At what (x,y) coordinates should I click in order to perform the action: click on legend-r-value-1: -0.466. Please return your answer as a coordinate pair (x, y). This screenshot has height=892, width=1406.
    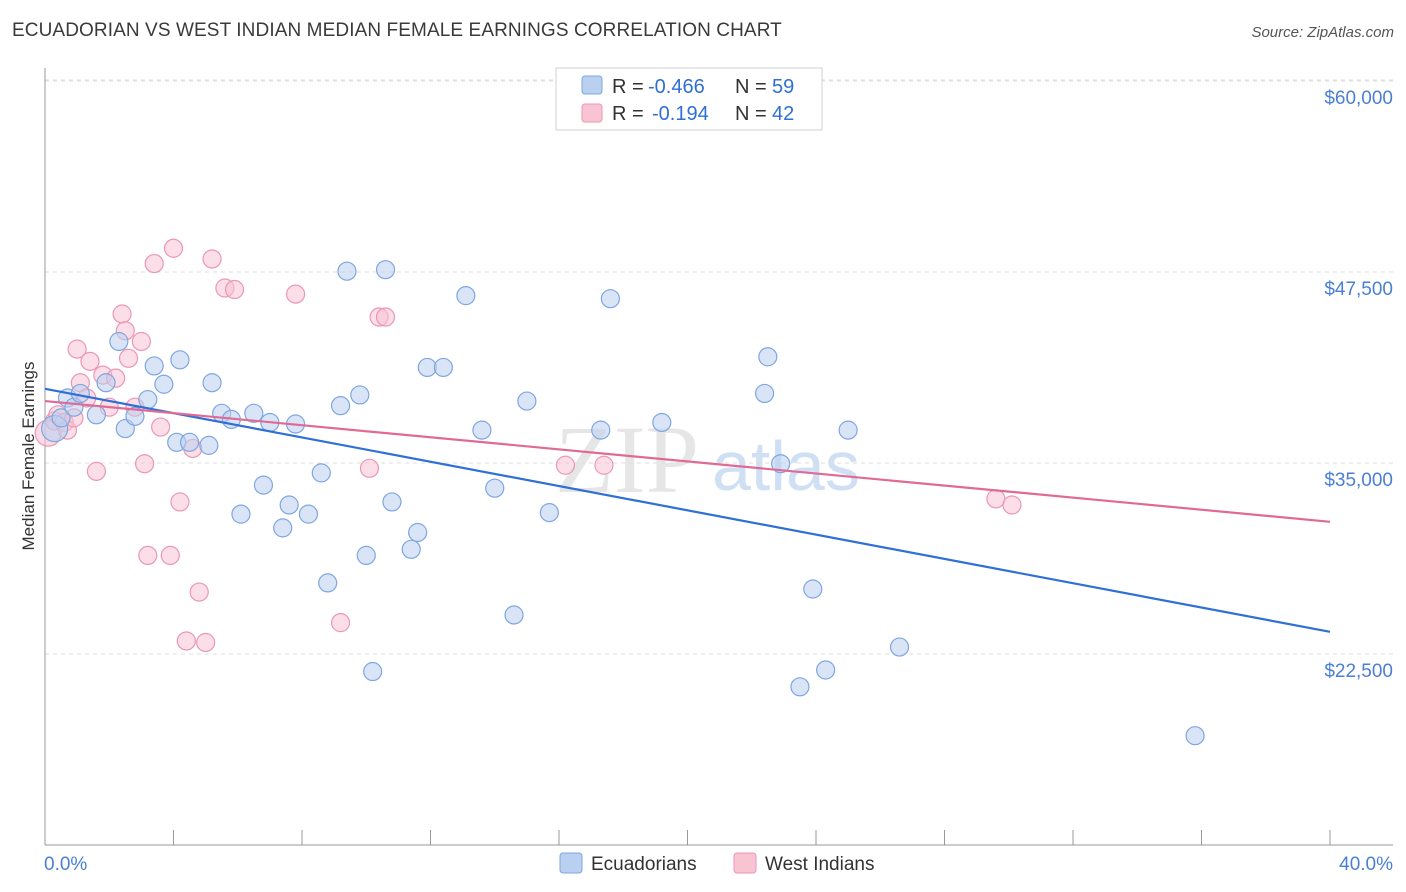
    Looking at the image, I should click on (676, 87).